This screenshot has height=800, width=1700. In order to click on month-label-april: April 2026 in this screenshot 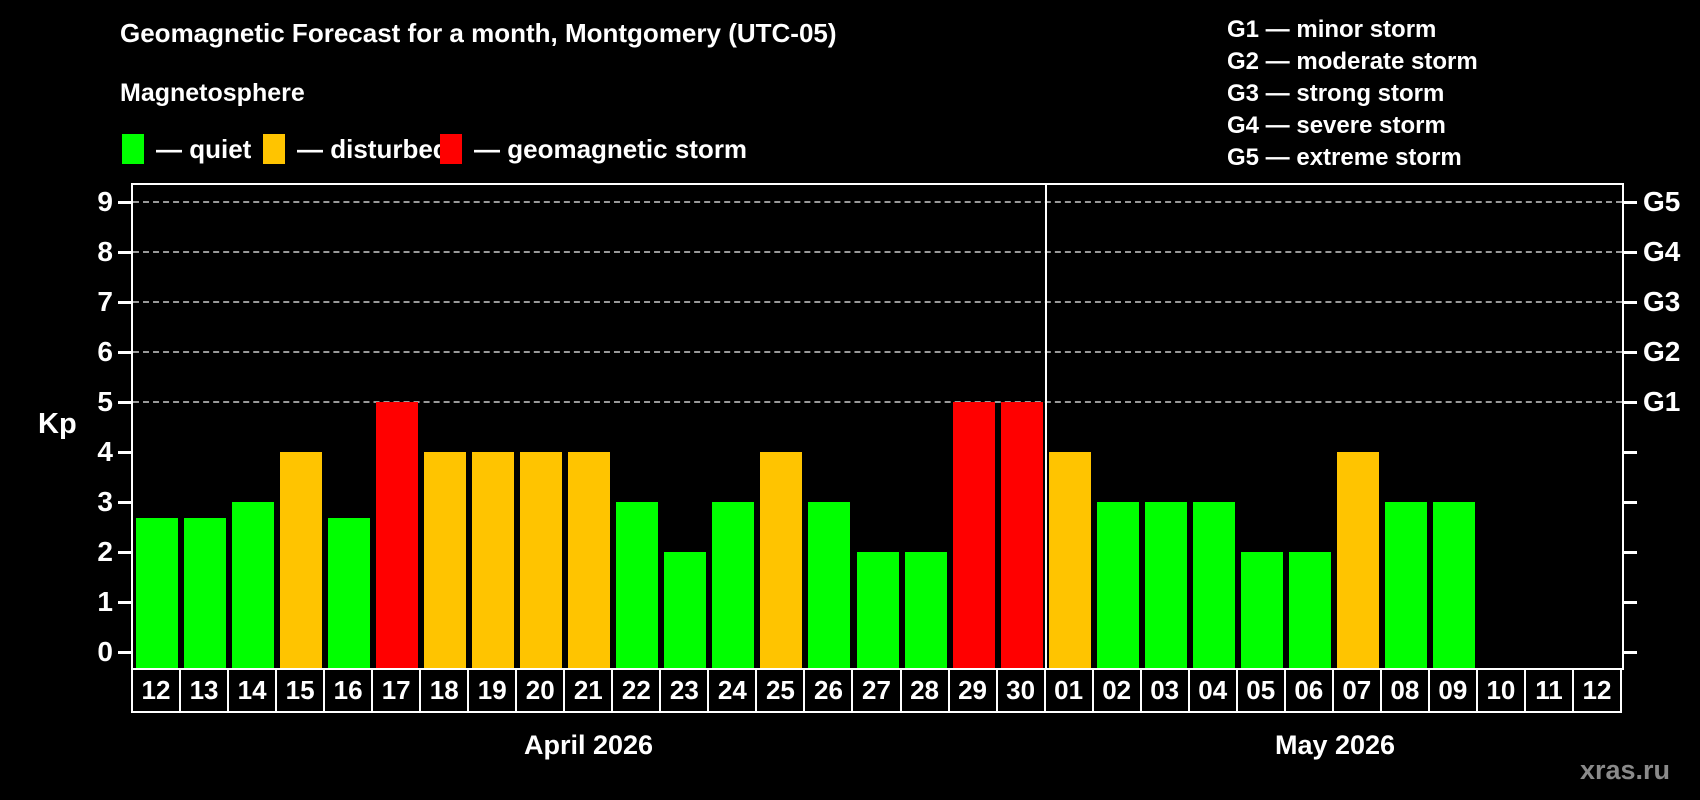, I will do `click(588, 745)`.